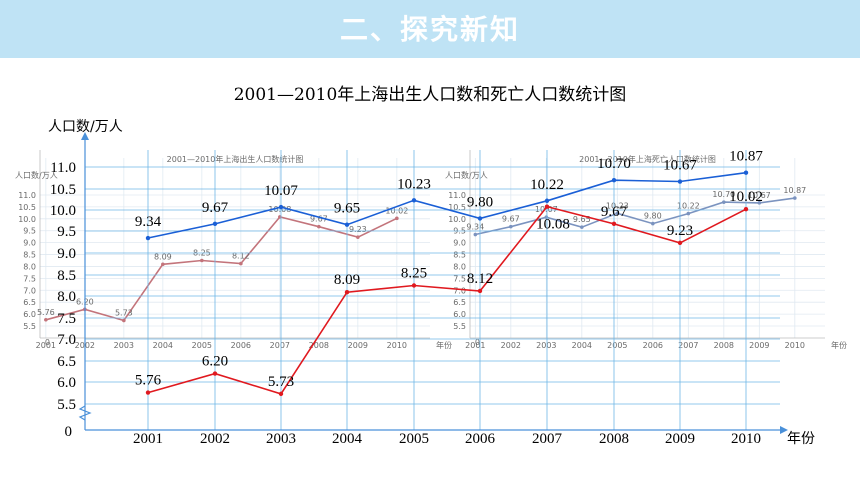 This screenshot has width=860, height=484. What do you see at coordinates (279, 209) in the screenshot?
I see `inset-data-label: 10.08` at bounding box center [279, 209].